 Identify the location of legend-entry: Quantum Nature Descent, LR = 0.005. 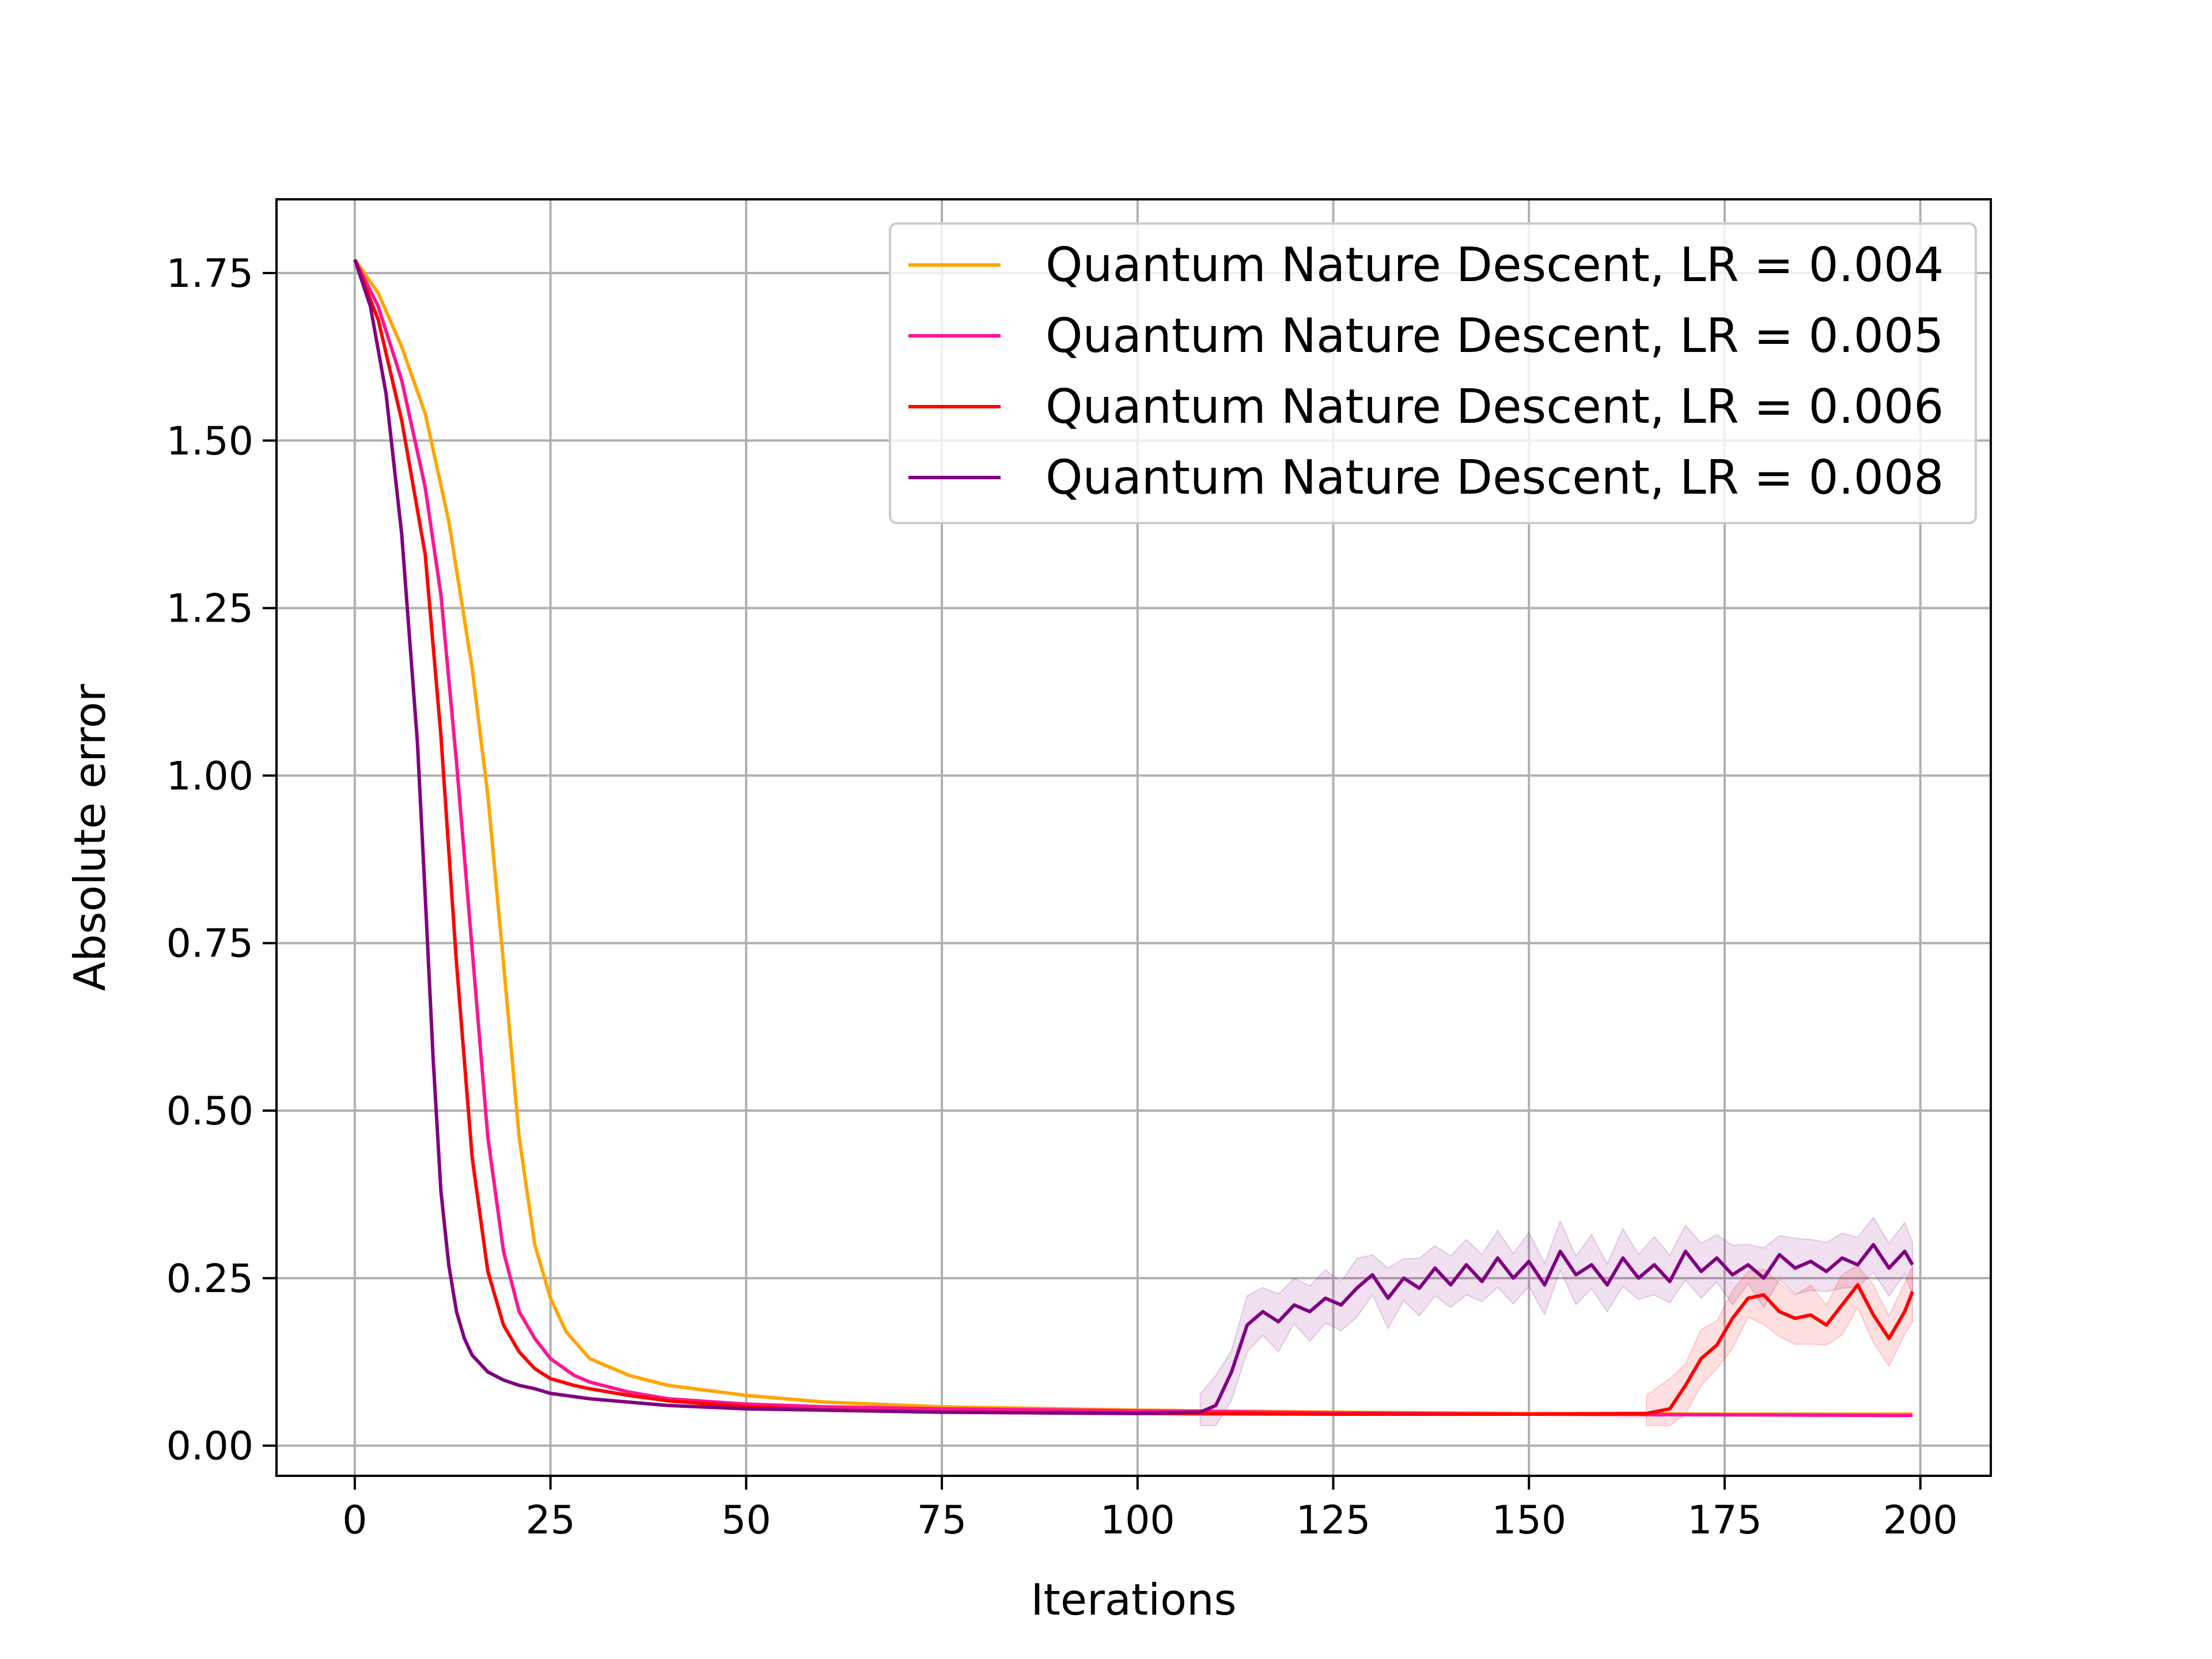
(1495, 336).